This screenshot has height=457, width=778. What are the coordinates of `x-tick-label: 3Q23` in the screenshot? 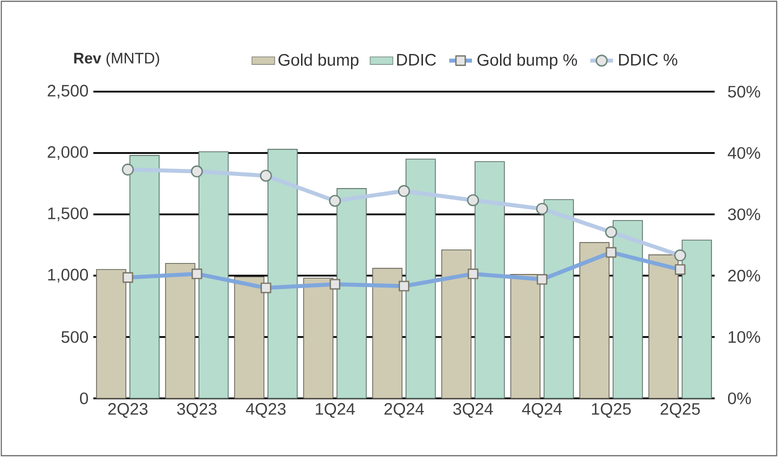 It's located at (197, 410).